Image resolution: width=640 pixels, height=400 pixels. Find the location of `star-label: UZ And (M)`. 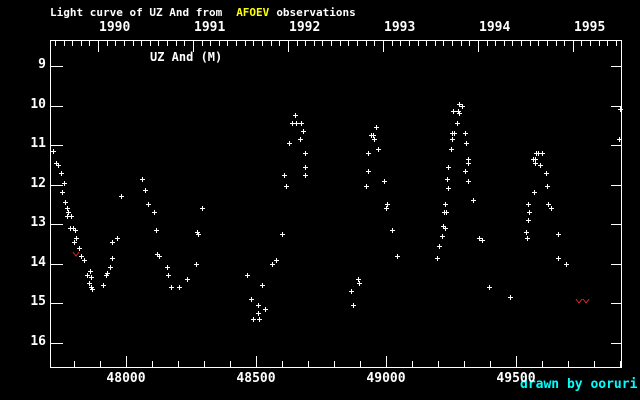

star-label: UZ And (M) is located at coordinates (186, 57).